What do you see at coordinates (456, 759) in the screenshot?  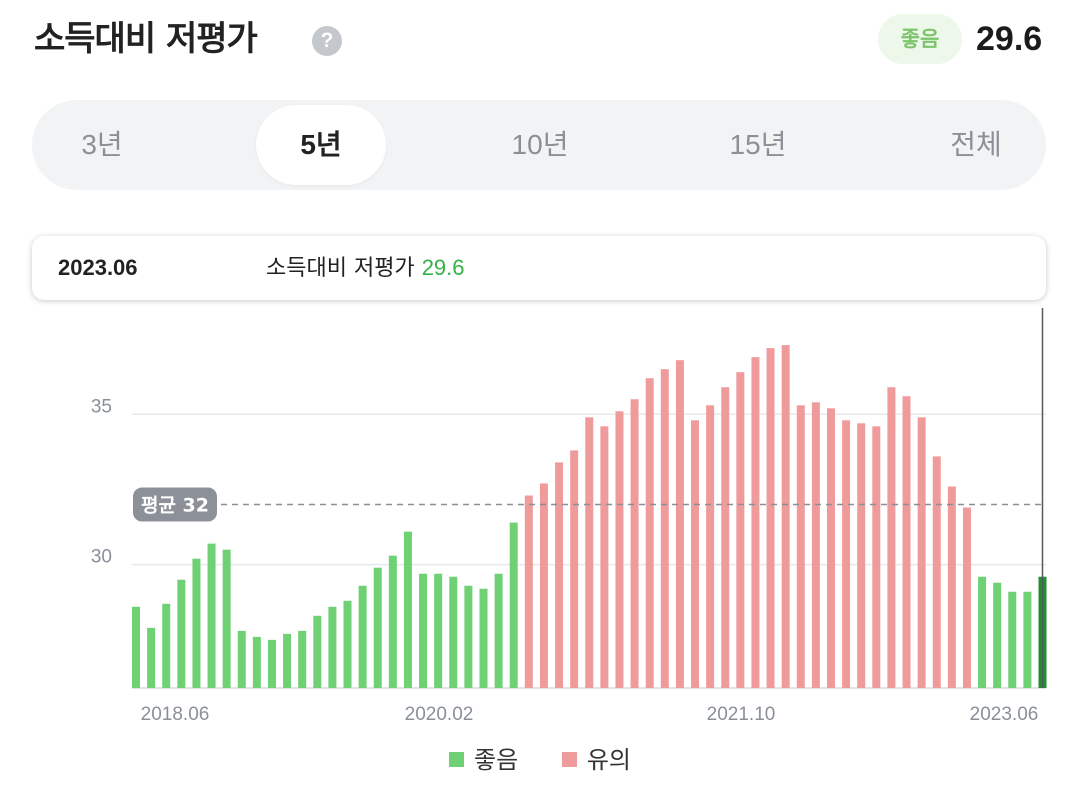 I see `legend-swatch-good` at bounding box center [456, 759].